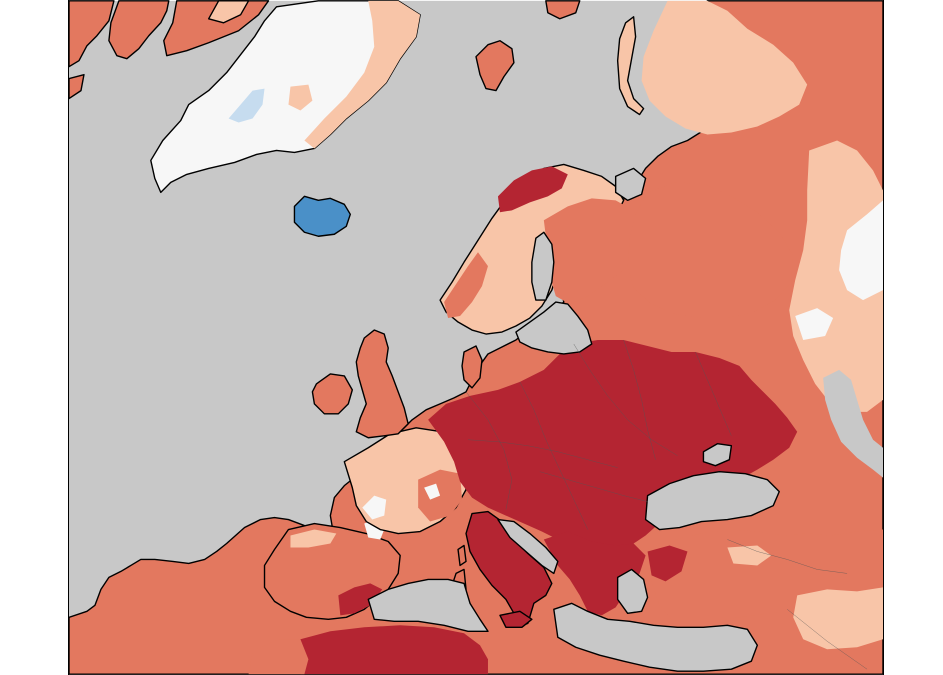 The image size is (943, 675). What do you see at coordinates (724, 67) in the screenshot?
I see `russia-north-cool` at bounding box center [724, 67].